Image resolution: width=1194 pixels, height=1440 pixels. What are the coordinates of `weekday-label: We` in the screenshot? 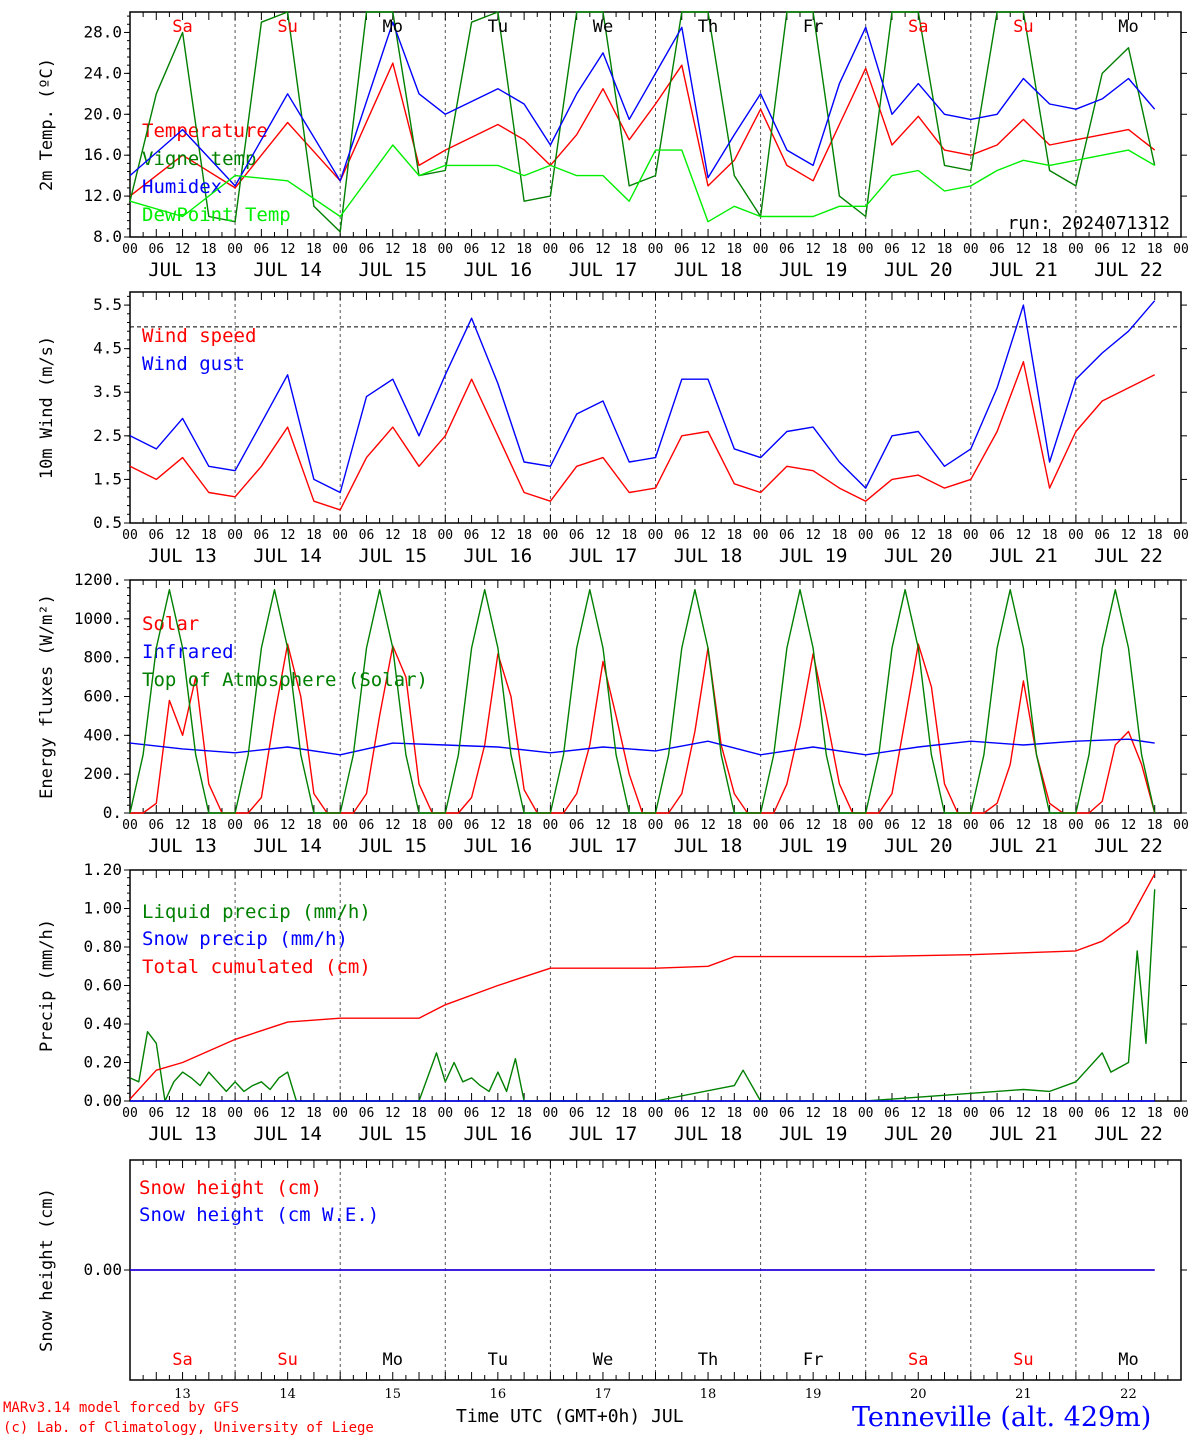 It's located at (603, 1360).